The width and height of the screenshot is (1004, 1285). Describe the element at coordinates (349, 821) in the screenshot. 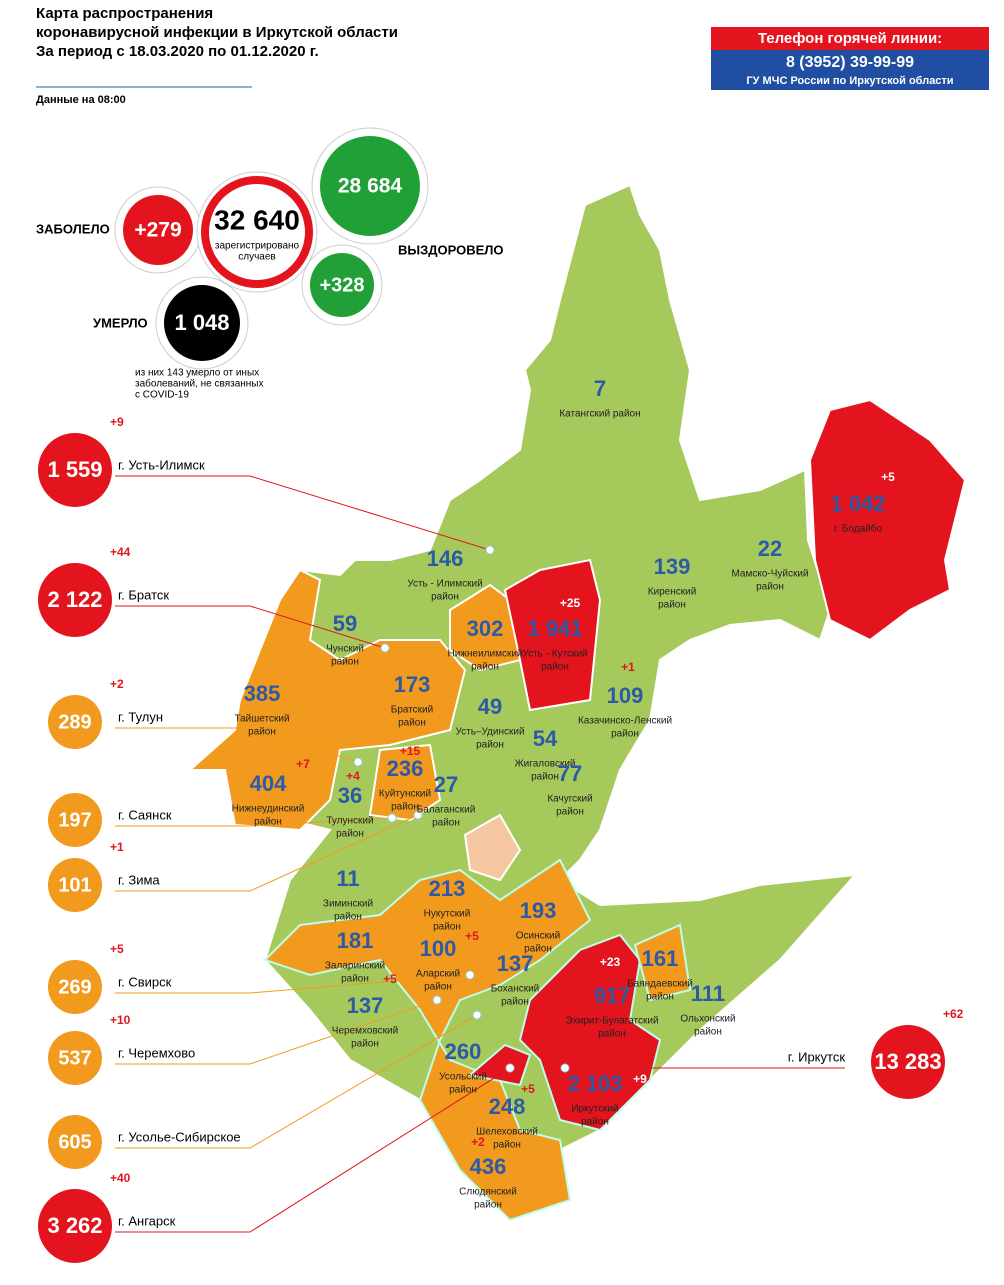

I see `region-name: Тулунский` at that location.